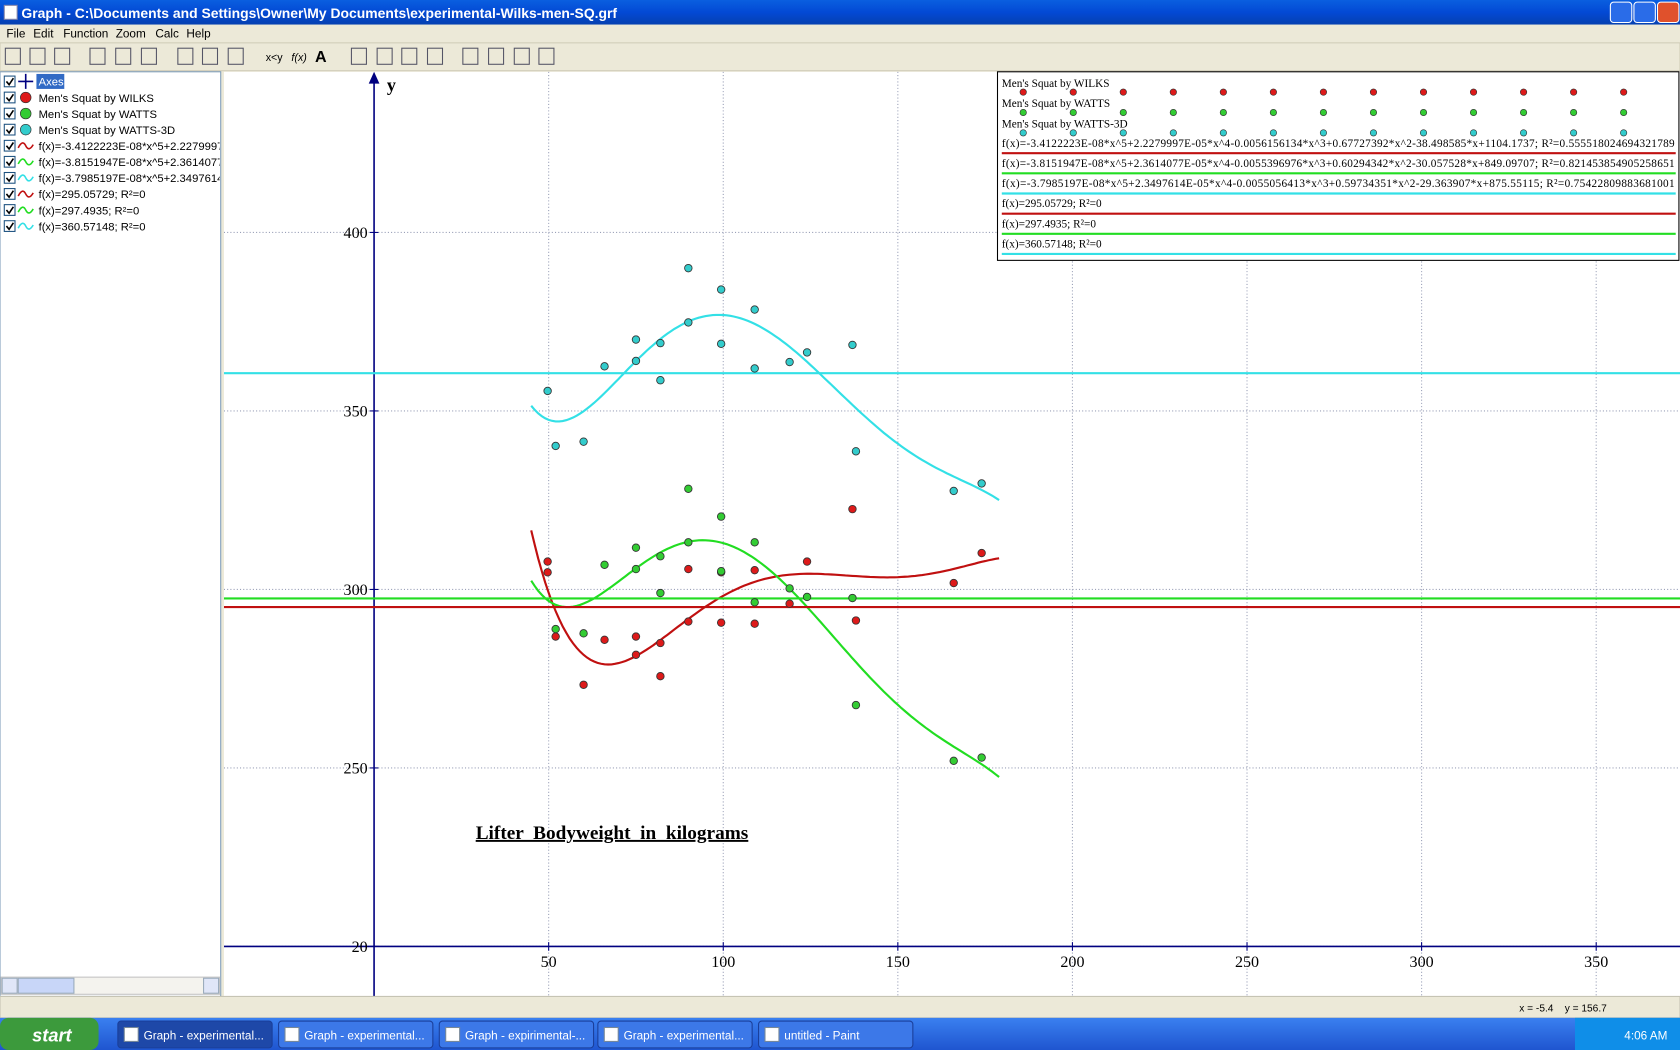 The height and width of the screenshot is (1050, 1680). I want to click on legend-box, so click(1338, 166).